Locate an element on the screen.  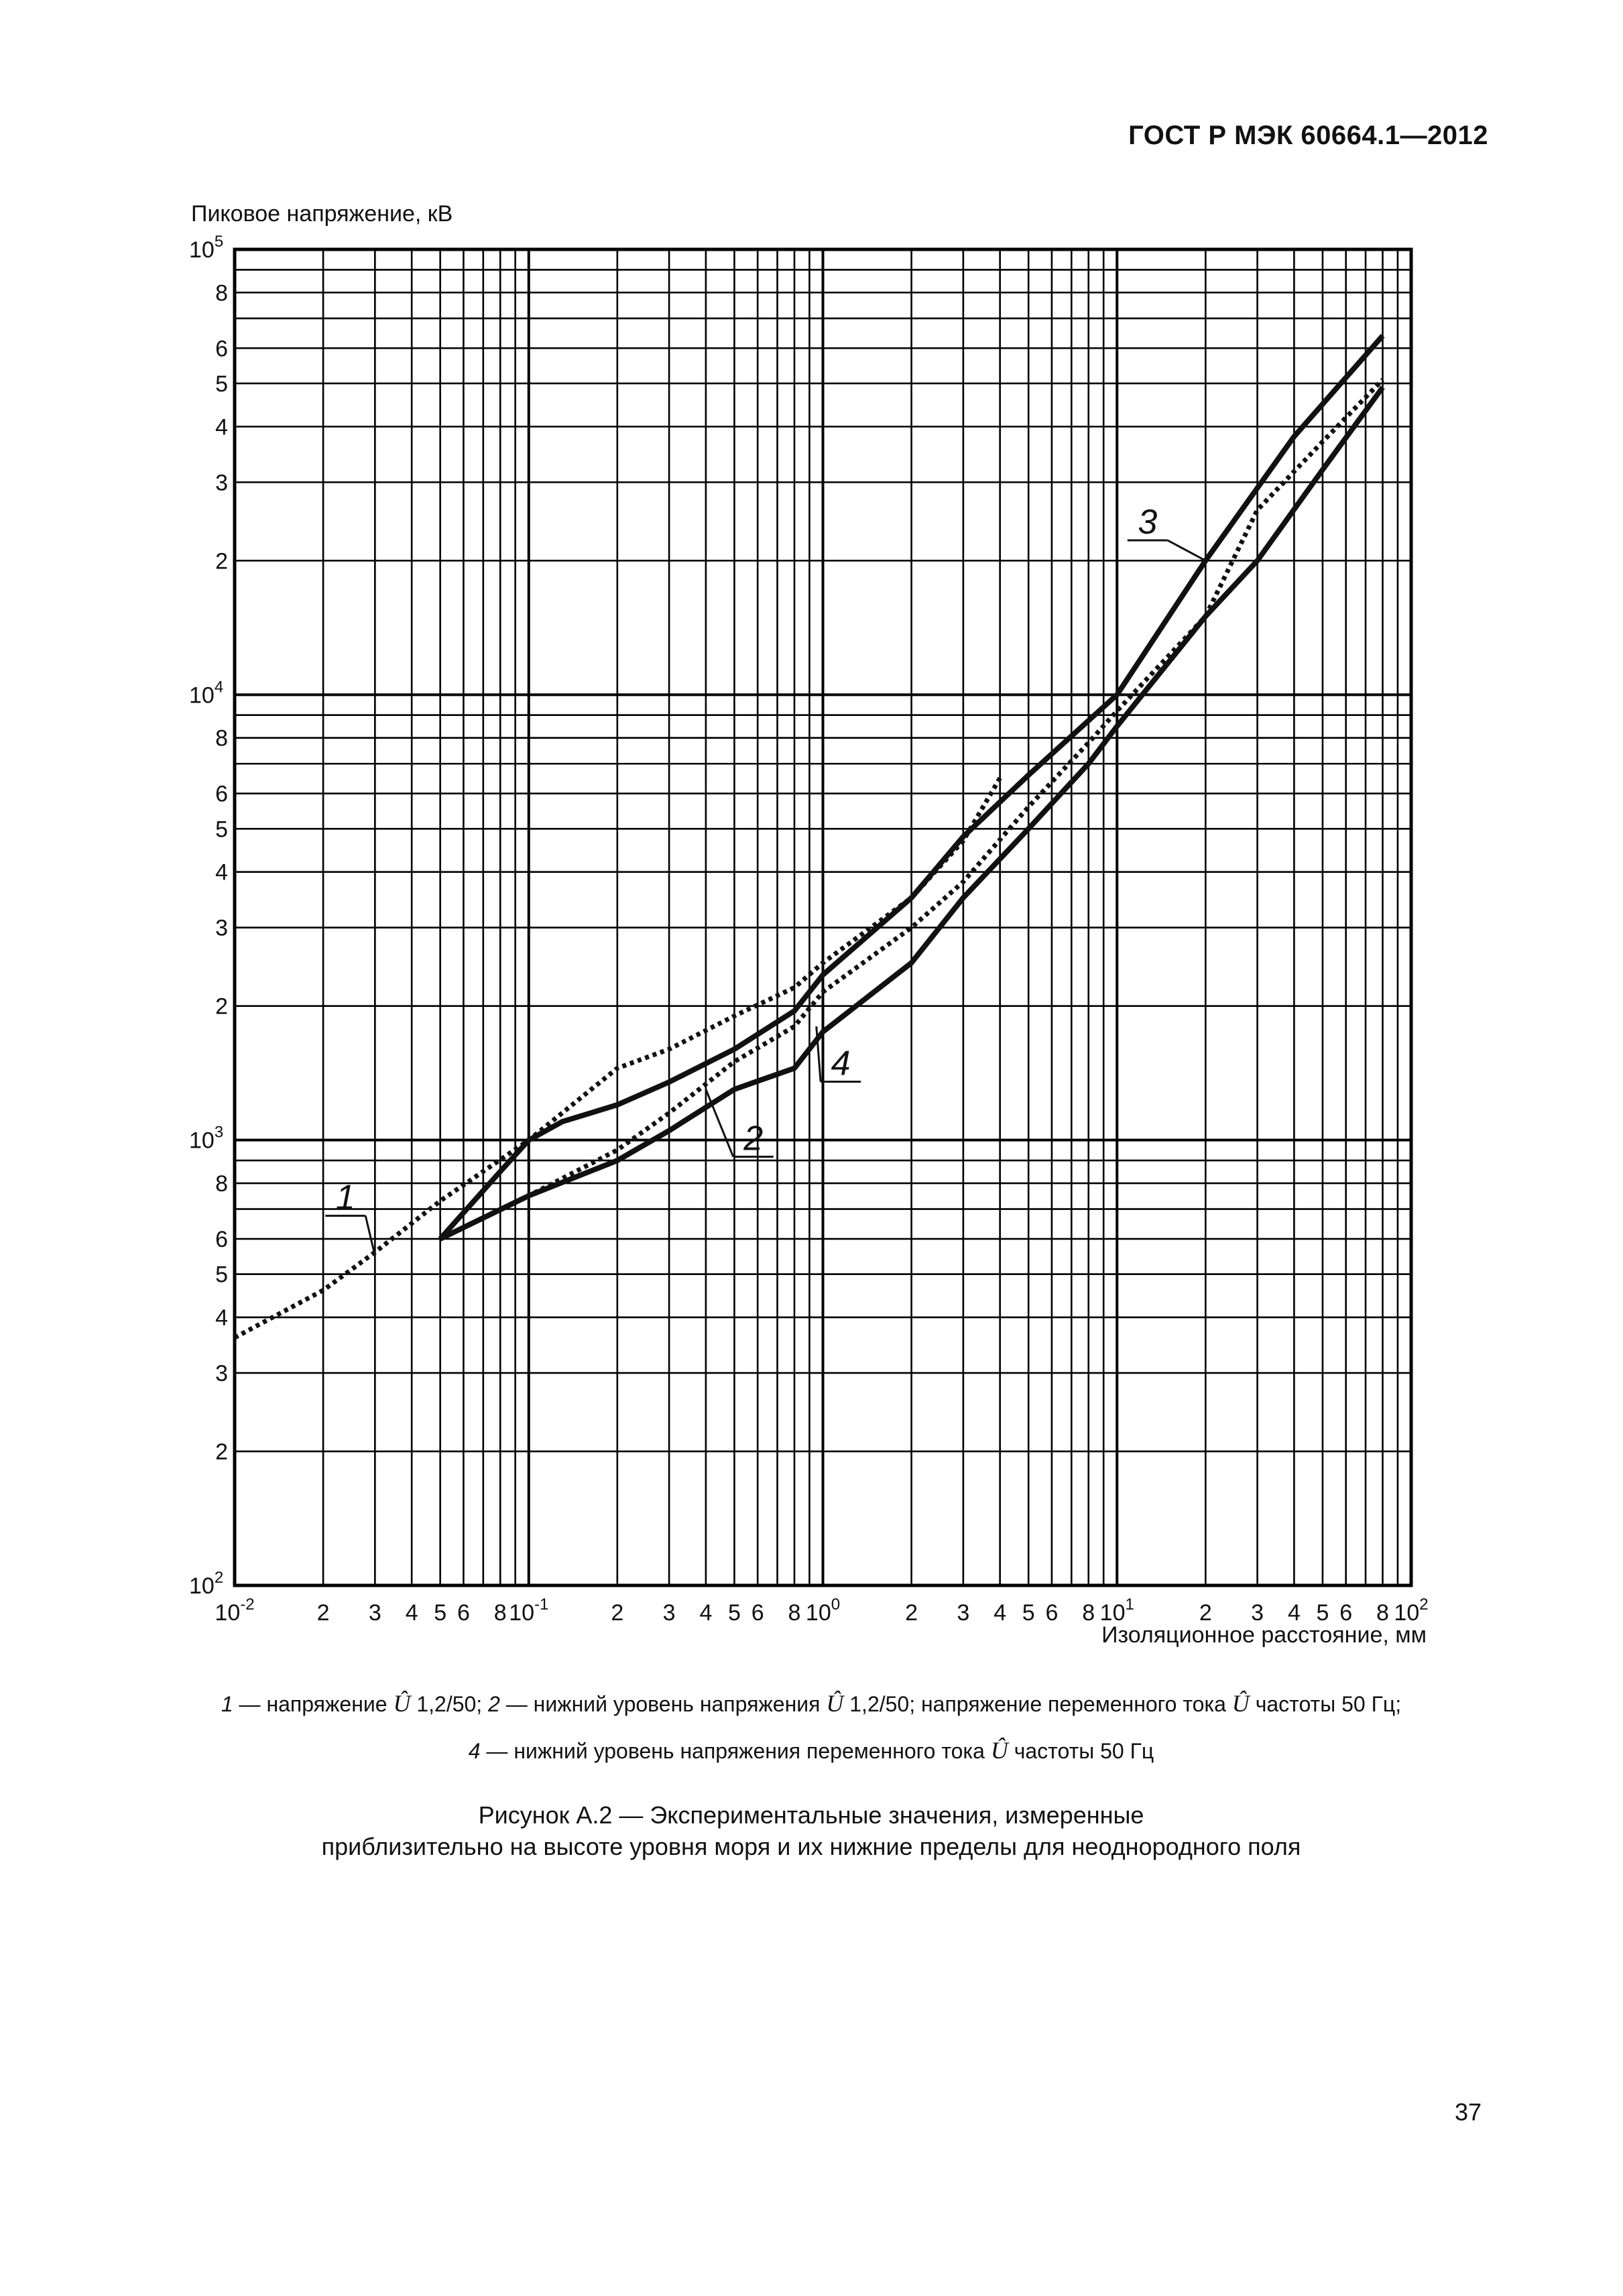
curve-label-2: 2 is located at coordinates (753, 1138).